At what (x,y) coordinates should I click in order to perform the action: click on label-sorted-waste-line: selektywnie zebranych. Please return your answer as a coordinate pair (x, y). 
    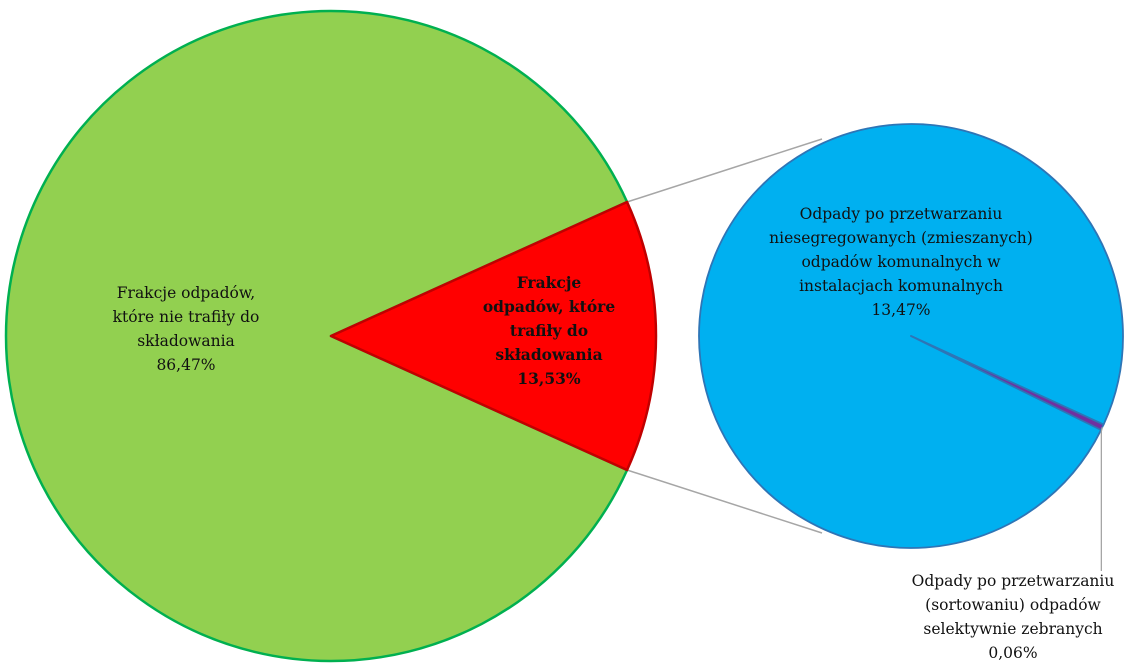
    Looking at the image, I should click on (1012, 629).